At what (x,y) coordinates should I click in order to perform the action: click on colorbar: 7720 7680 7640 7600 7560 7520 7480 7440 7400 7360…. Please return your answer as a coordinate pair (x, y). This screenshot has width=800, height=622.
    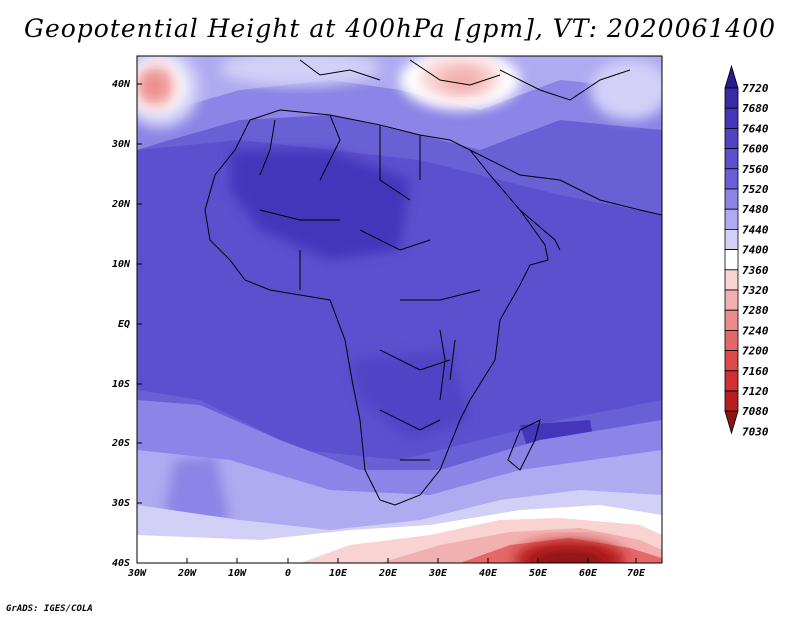
    Looking at the image, I should click on (746, 251).